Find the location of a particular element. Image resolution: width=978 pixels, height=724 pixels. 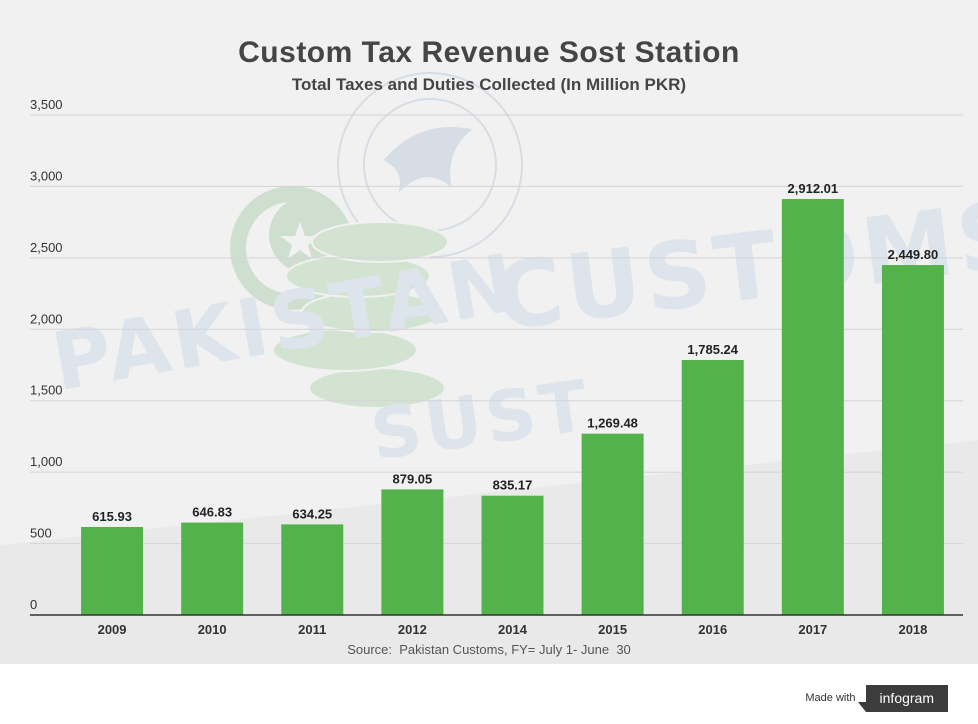

infogram-logo: infogram is located at coordinates (902, 698).